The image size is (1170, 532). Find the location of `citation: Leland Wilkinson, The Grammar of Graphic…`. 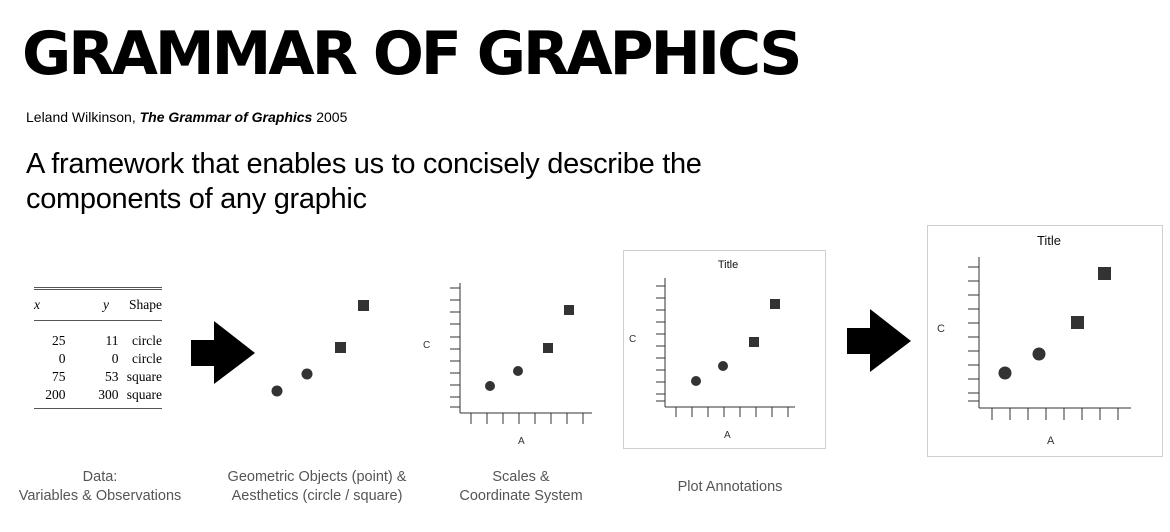

citation: Leland Wilkinson, The Grammar of Graphic… is located at coordinates (186, 117).